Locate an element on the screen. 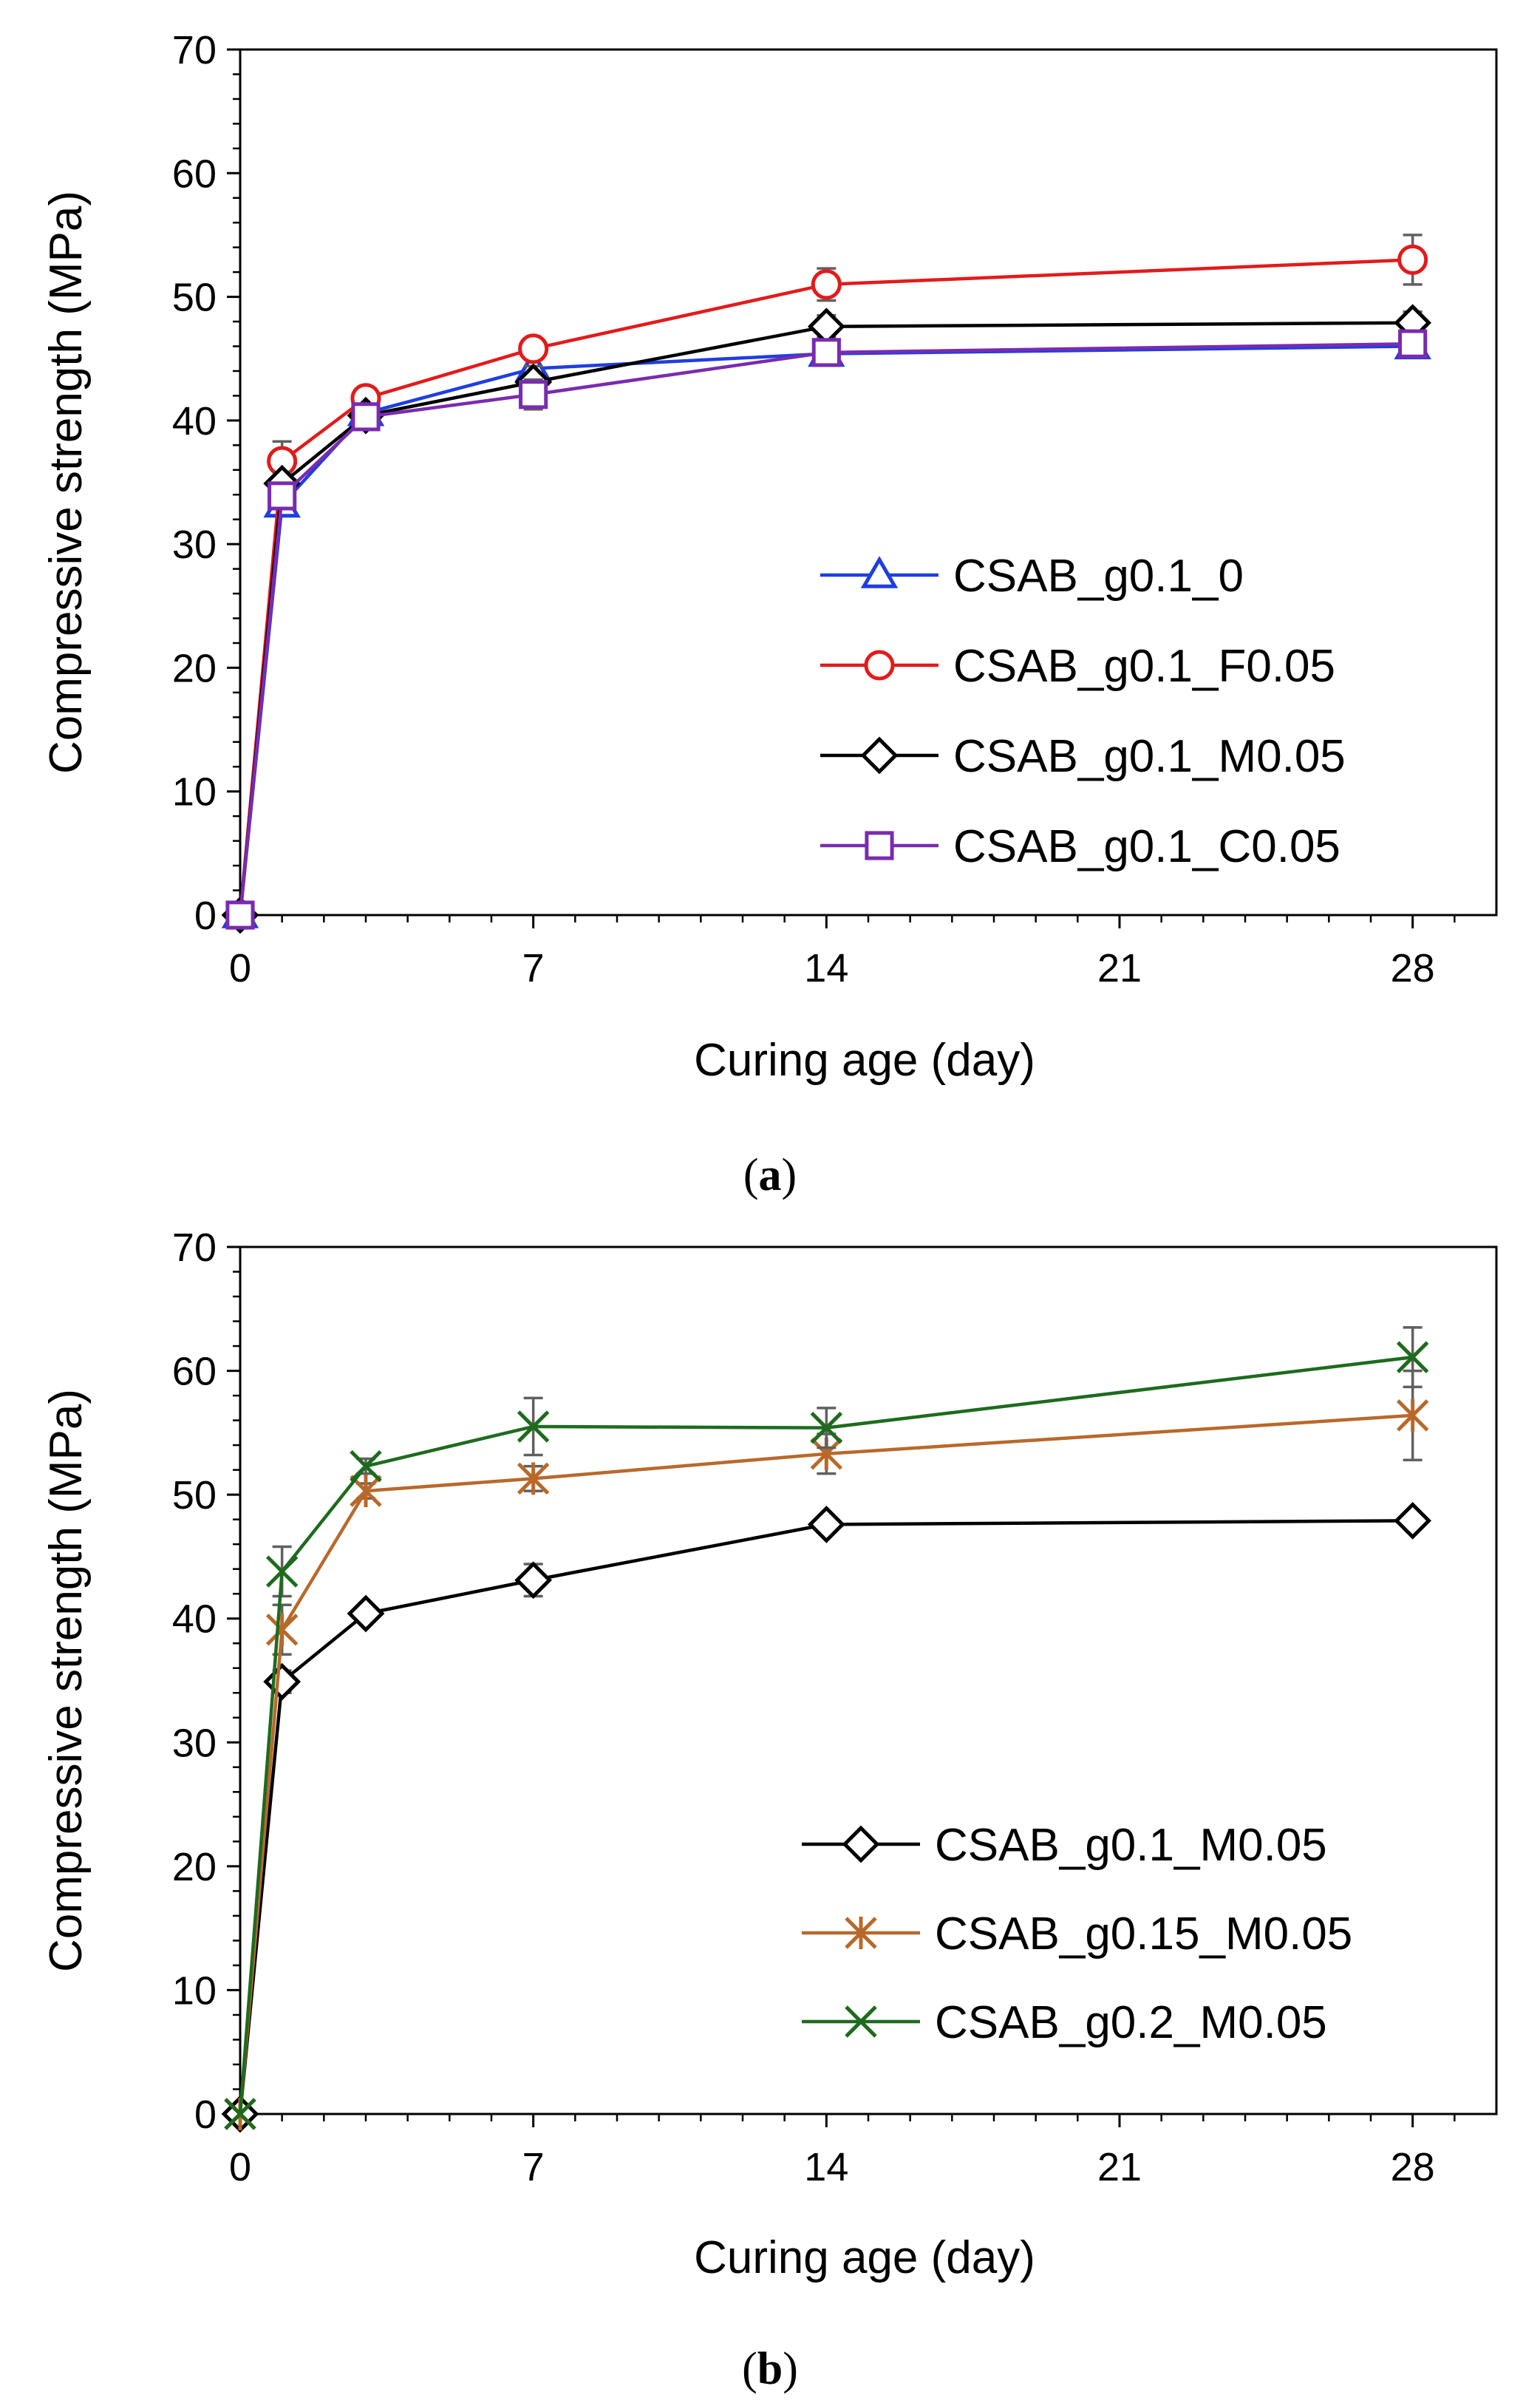  legend-entry: CSAB_g0.2_M0.05 is located at coordinates (1131, 2022).